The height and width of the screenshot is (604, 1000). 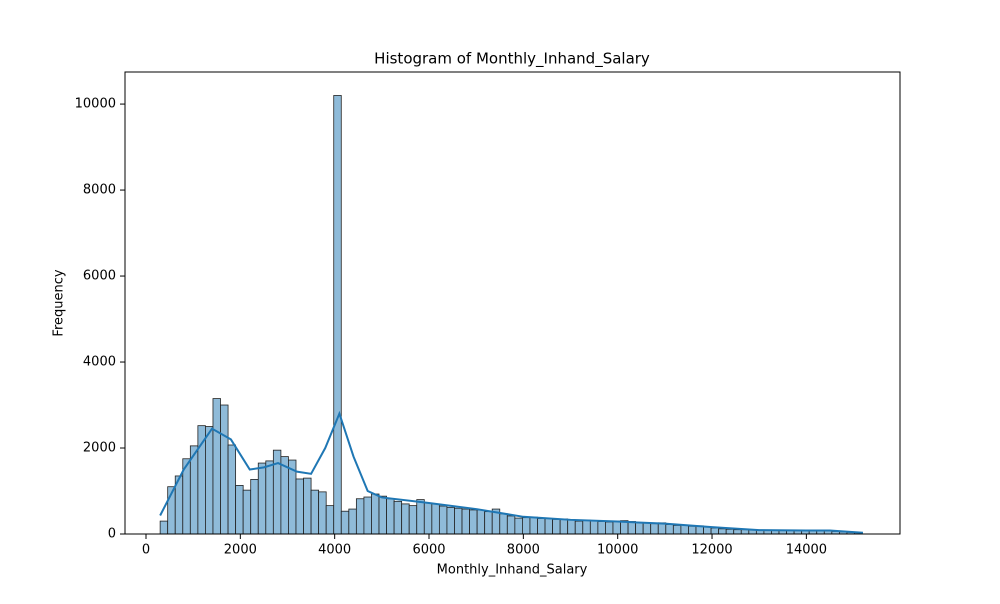 I want to click on y-axis-label: Frequency, so click(x=59, y=302).